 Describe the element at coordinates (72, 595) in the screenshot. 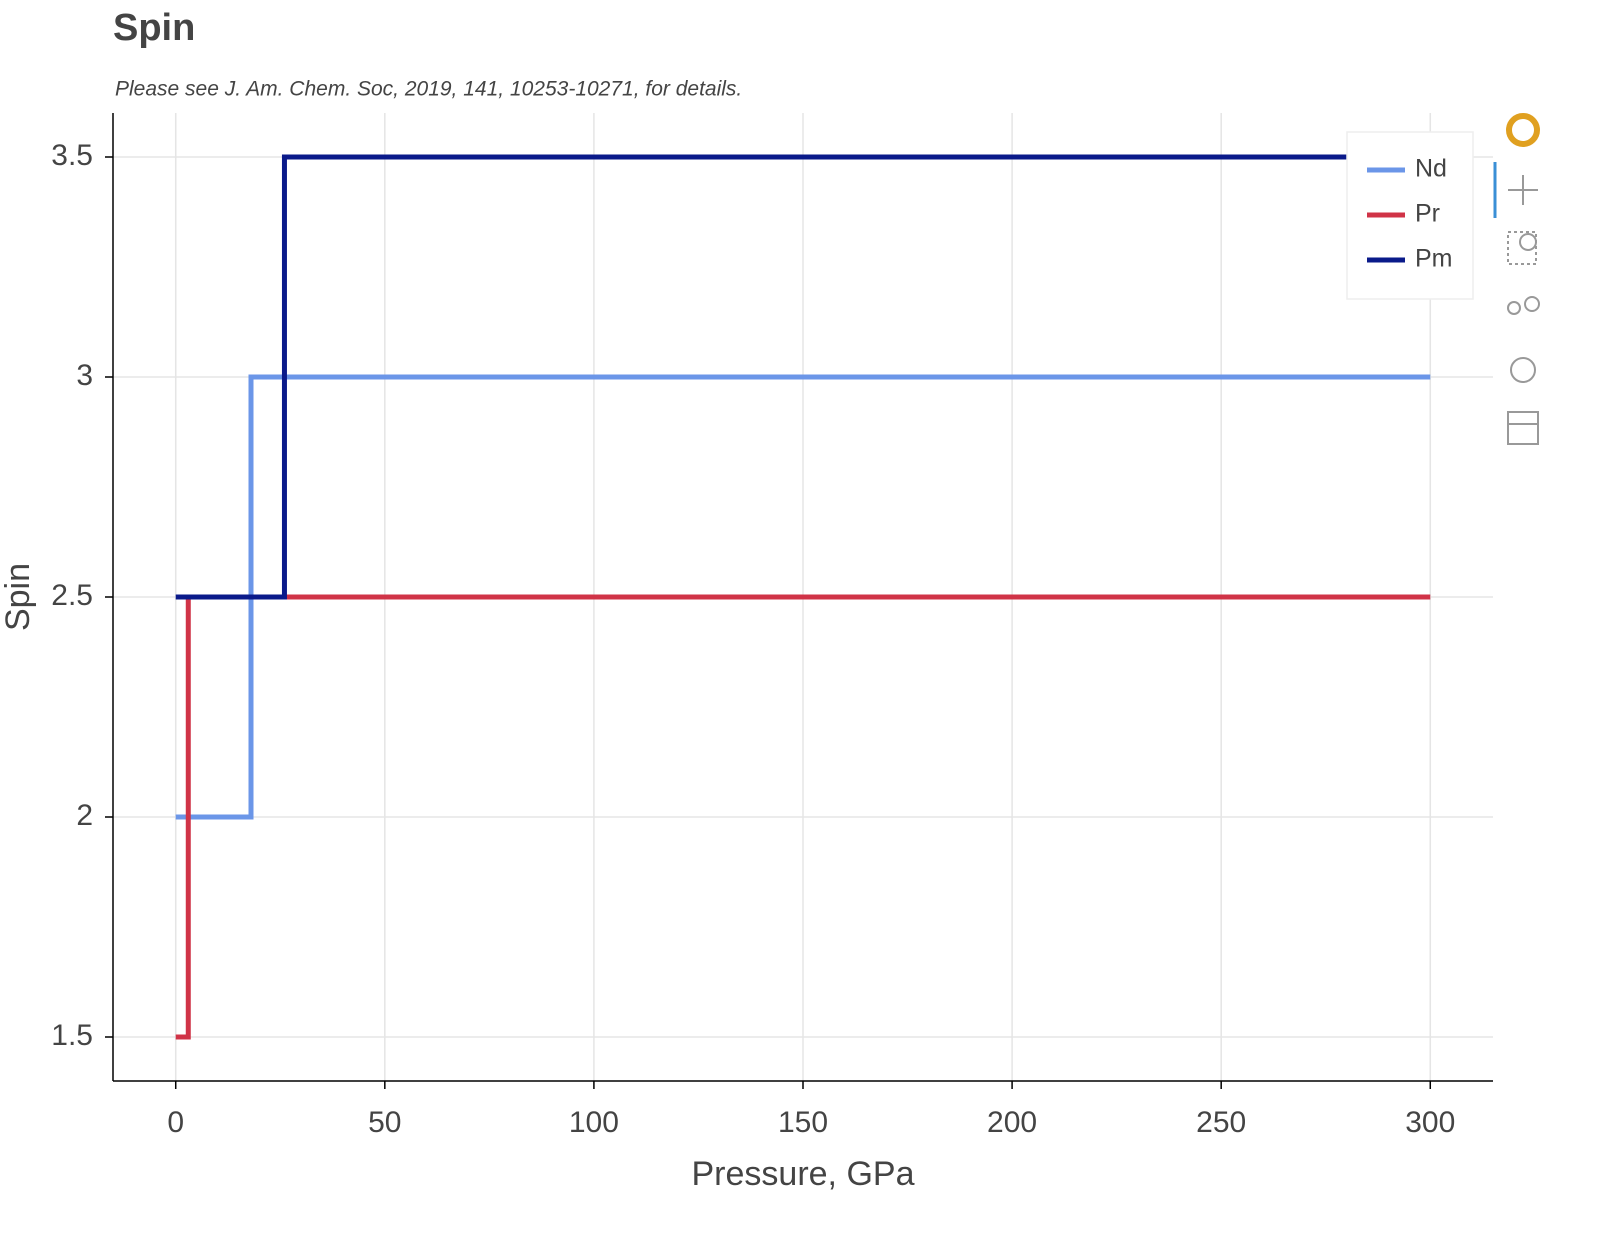

I see `y-tick-label: 2.5` at that location.